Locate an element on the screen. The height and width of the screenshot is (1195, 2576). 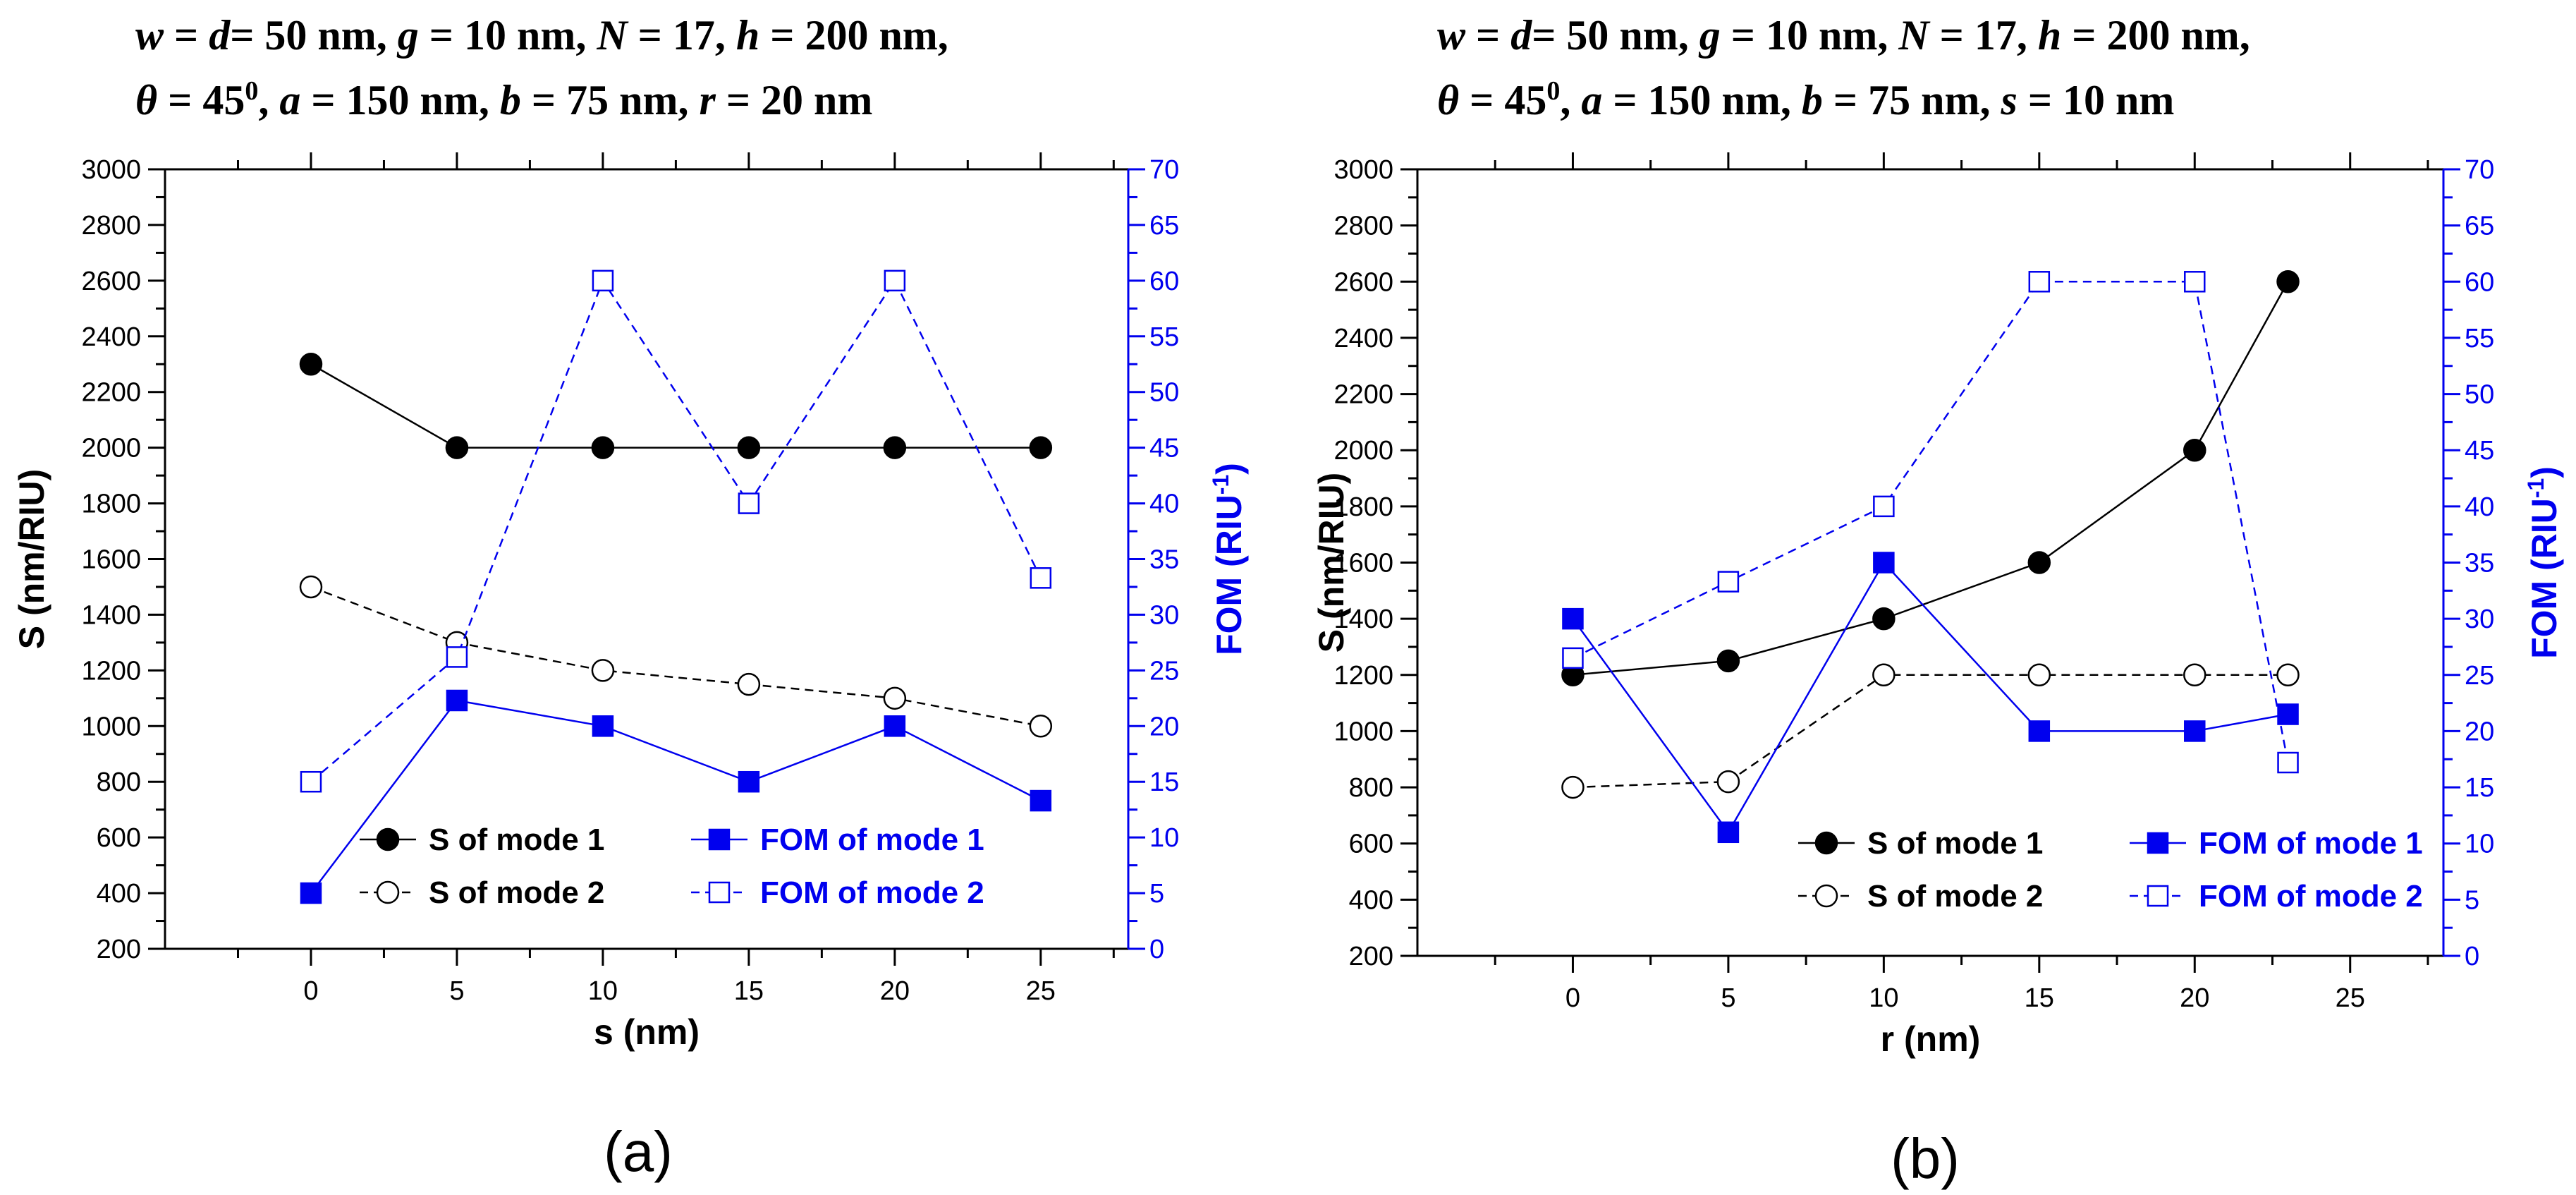
chart-title-run: w is located at coordinates (1452, 35).